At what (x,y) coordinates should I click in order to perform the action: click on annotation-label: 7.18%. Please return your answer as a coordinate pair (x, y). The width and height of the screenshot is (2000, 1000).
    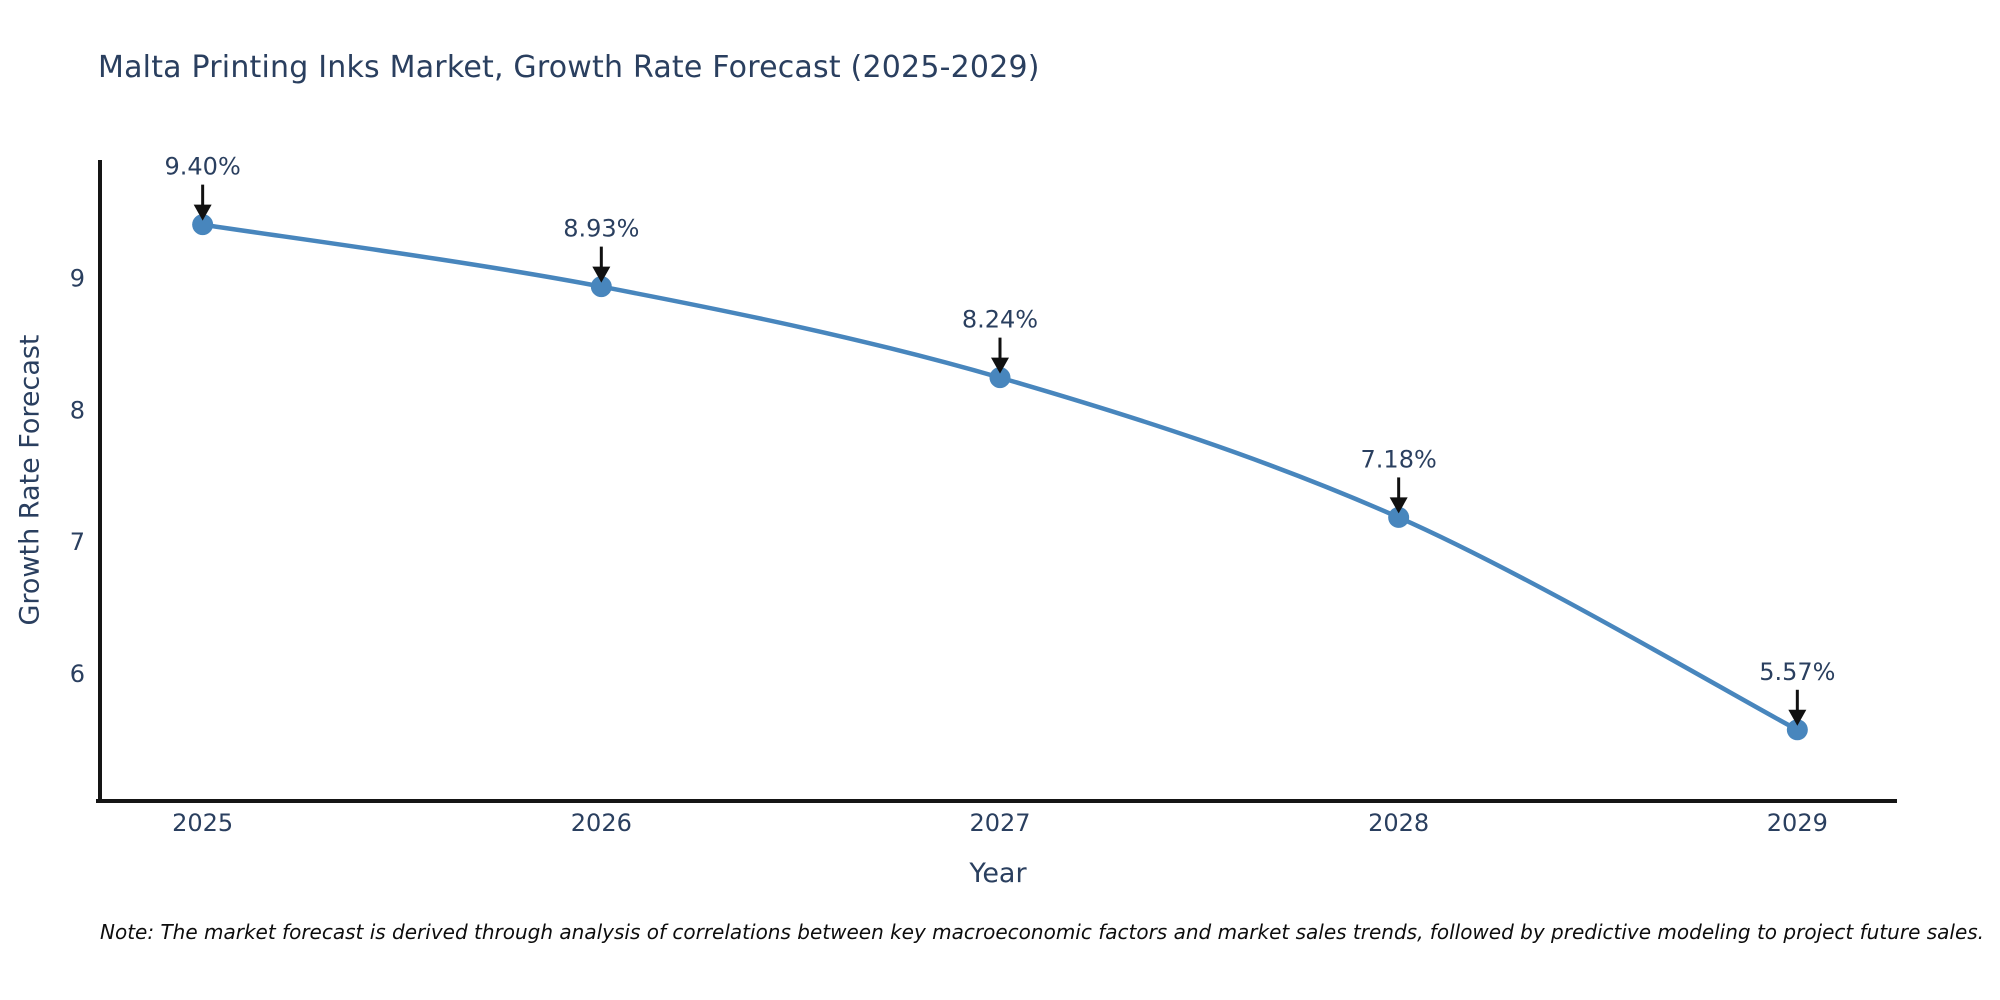
    Looking at the image, I should click on (1399, 459).